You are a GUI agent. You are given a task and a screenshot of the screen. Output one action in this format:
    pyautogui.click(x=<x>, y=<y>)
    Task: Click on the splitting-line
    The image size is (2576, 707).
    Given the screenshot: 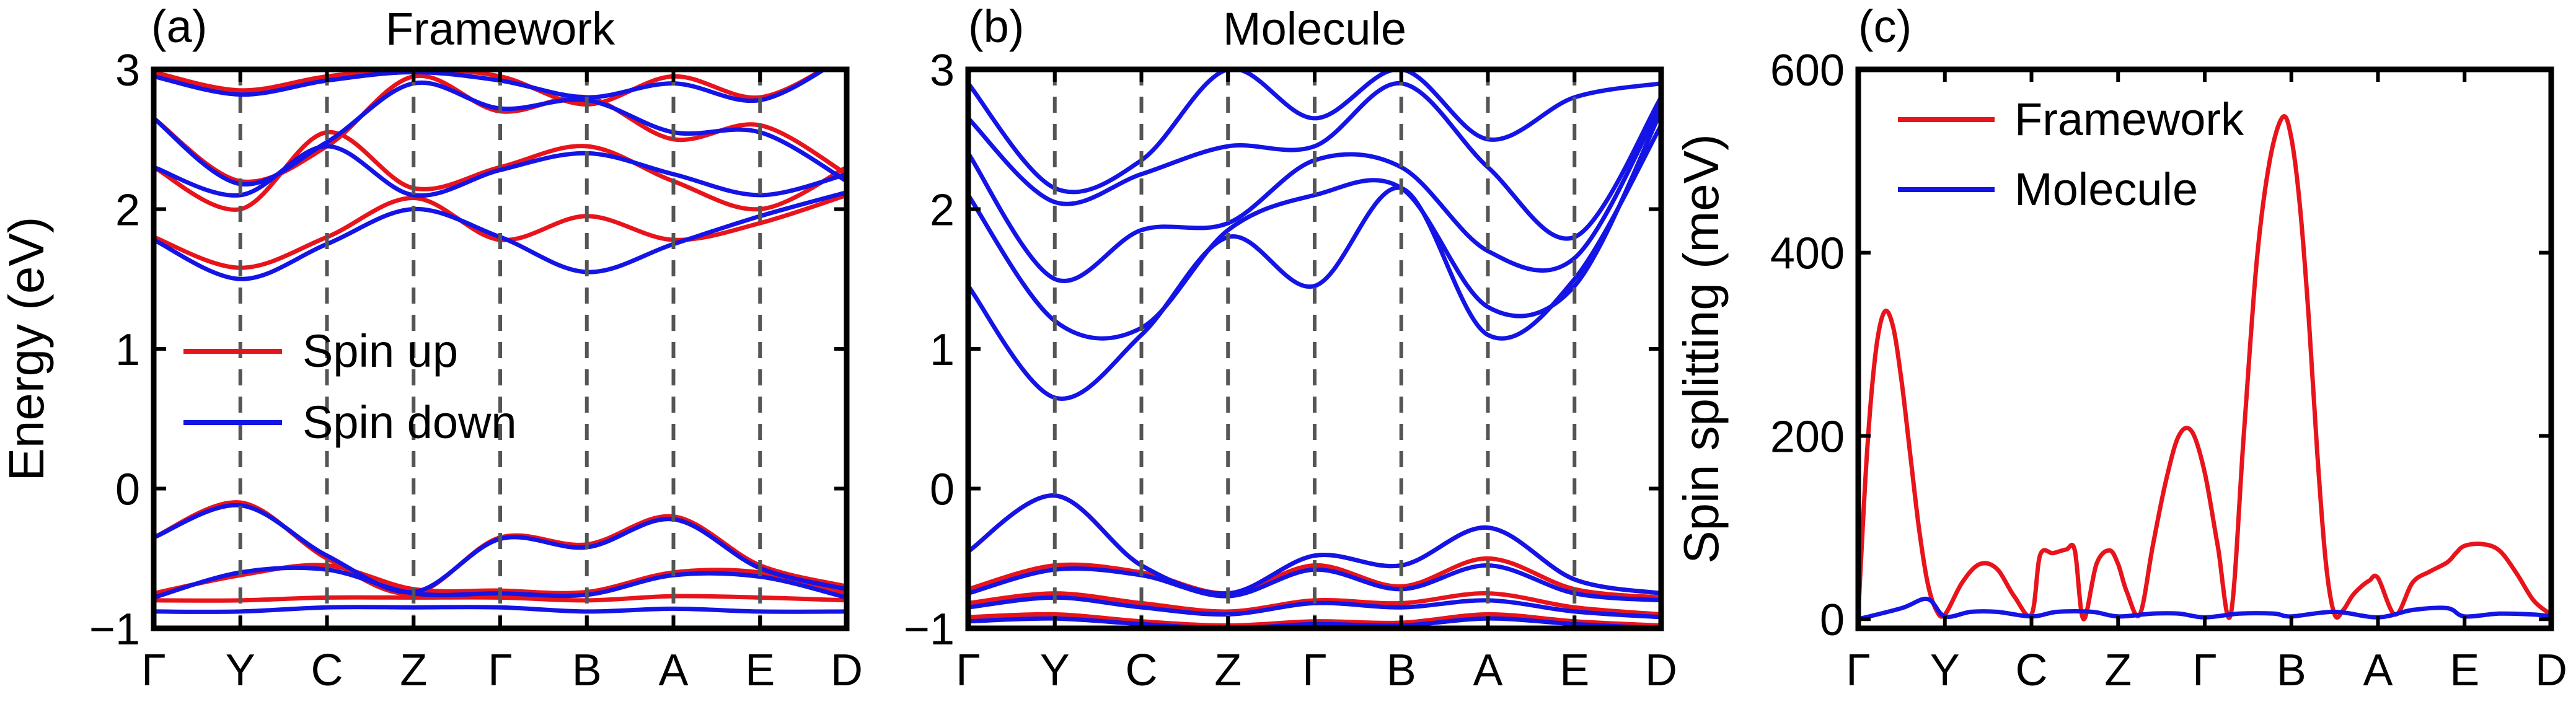 What is the action you would take?
    pyautogui.click(x=2204, y=608)
    